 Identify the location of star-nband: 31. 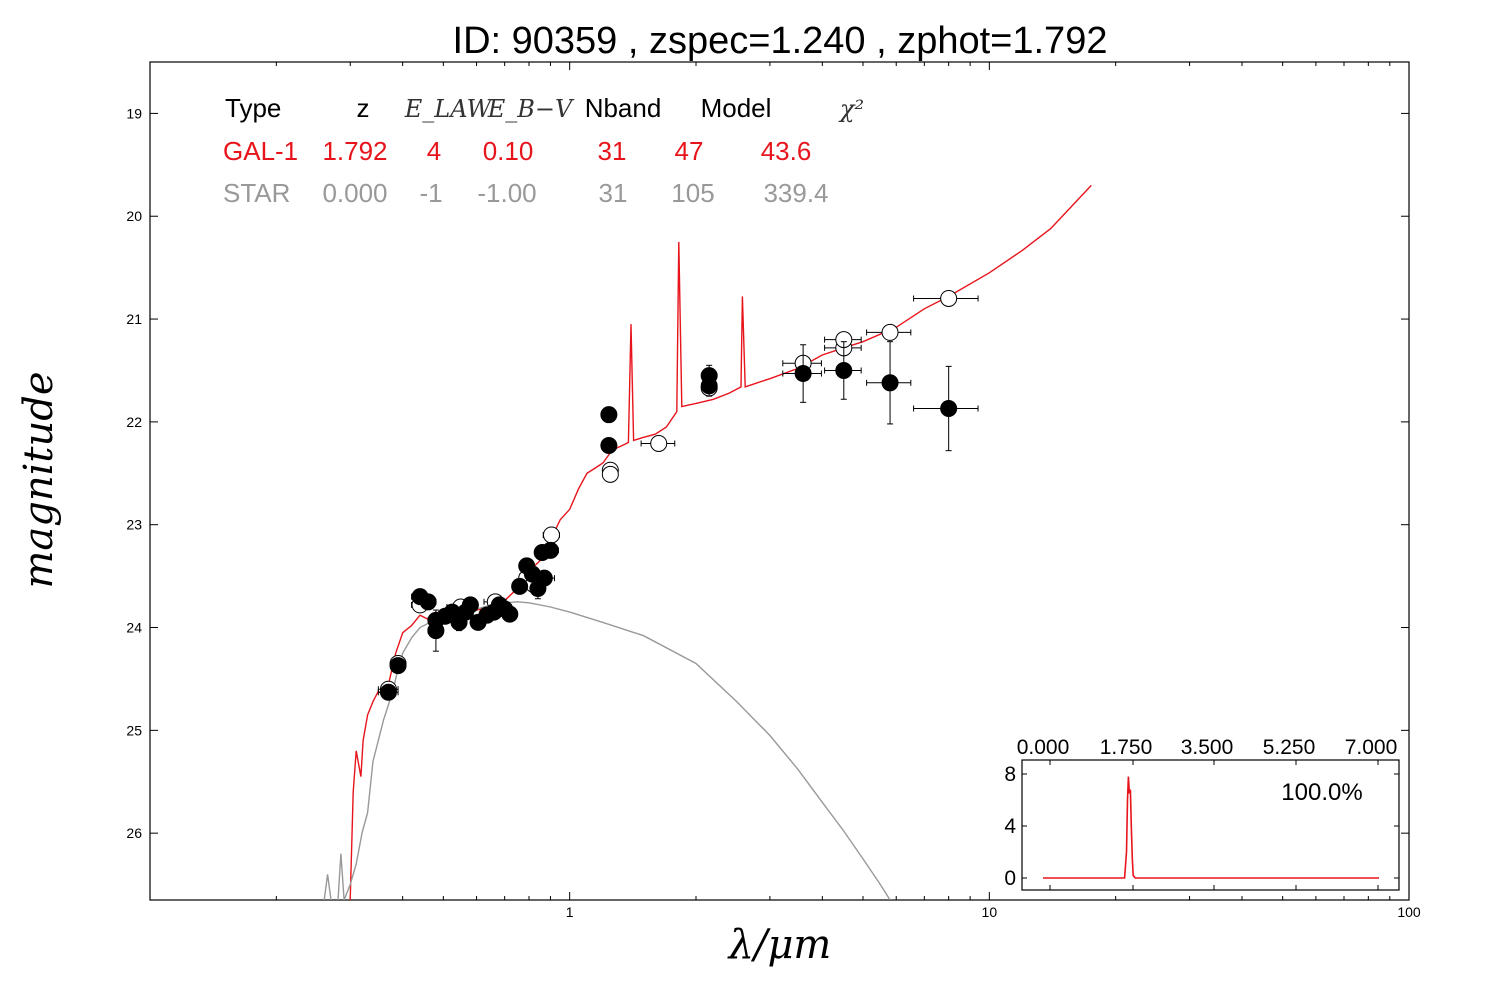
(613, 193).